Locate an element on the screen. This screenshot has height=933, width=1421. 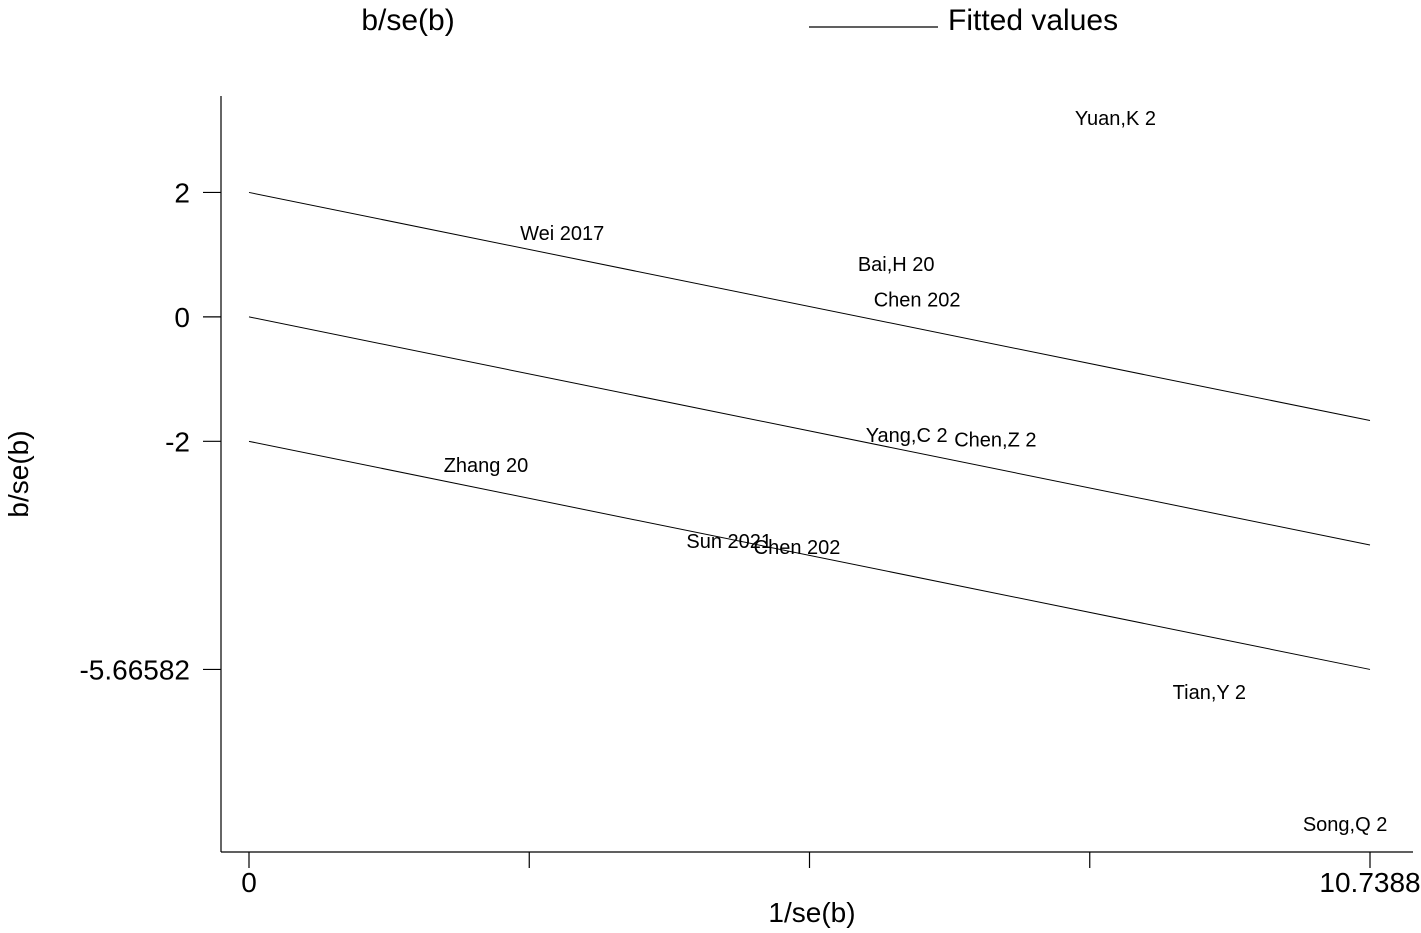
data-point-label: Chen,Z 2 is located at coordinates (995, 440).